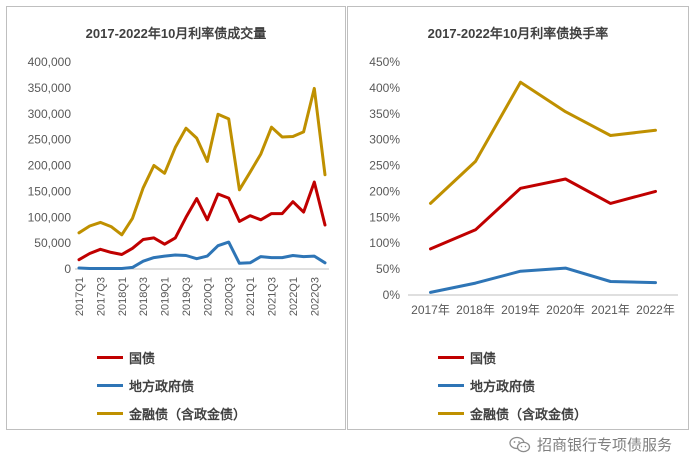 This screenshot has width=700, height=471. Describe the element at coordinates (392, 295) in the screenshot. I see `y-tick-label: 0%` at that location.